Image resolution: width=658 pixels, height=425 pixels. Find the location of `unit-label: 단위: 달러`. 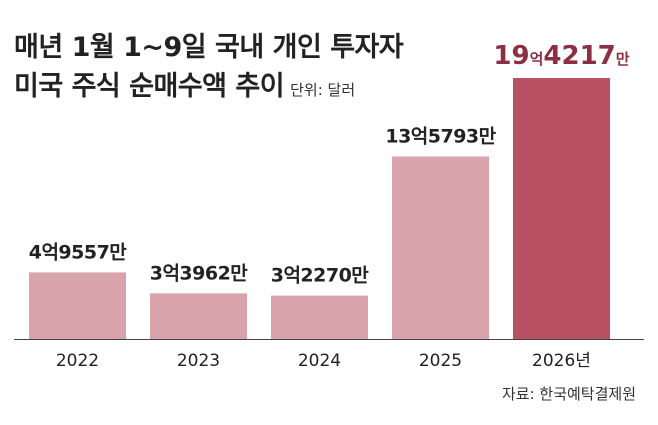

unit-label: 단위: 달러 is located at coordinates (323, 90).